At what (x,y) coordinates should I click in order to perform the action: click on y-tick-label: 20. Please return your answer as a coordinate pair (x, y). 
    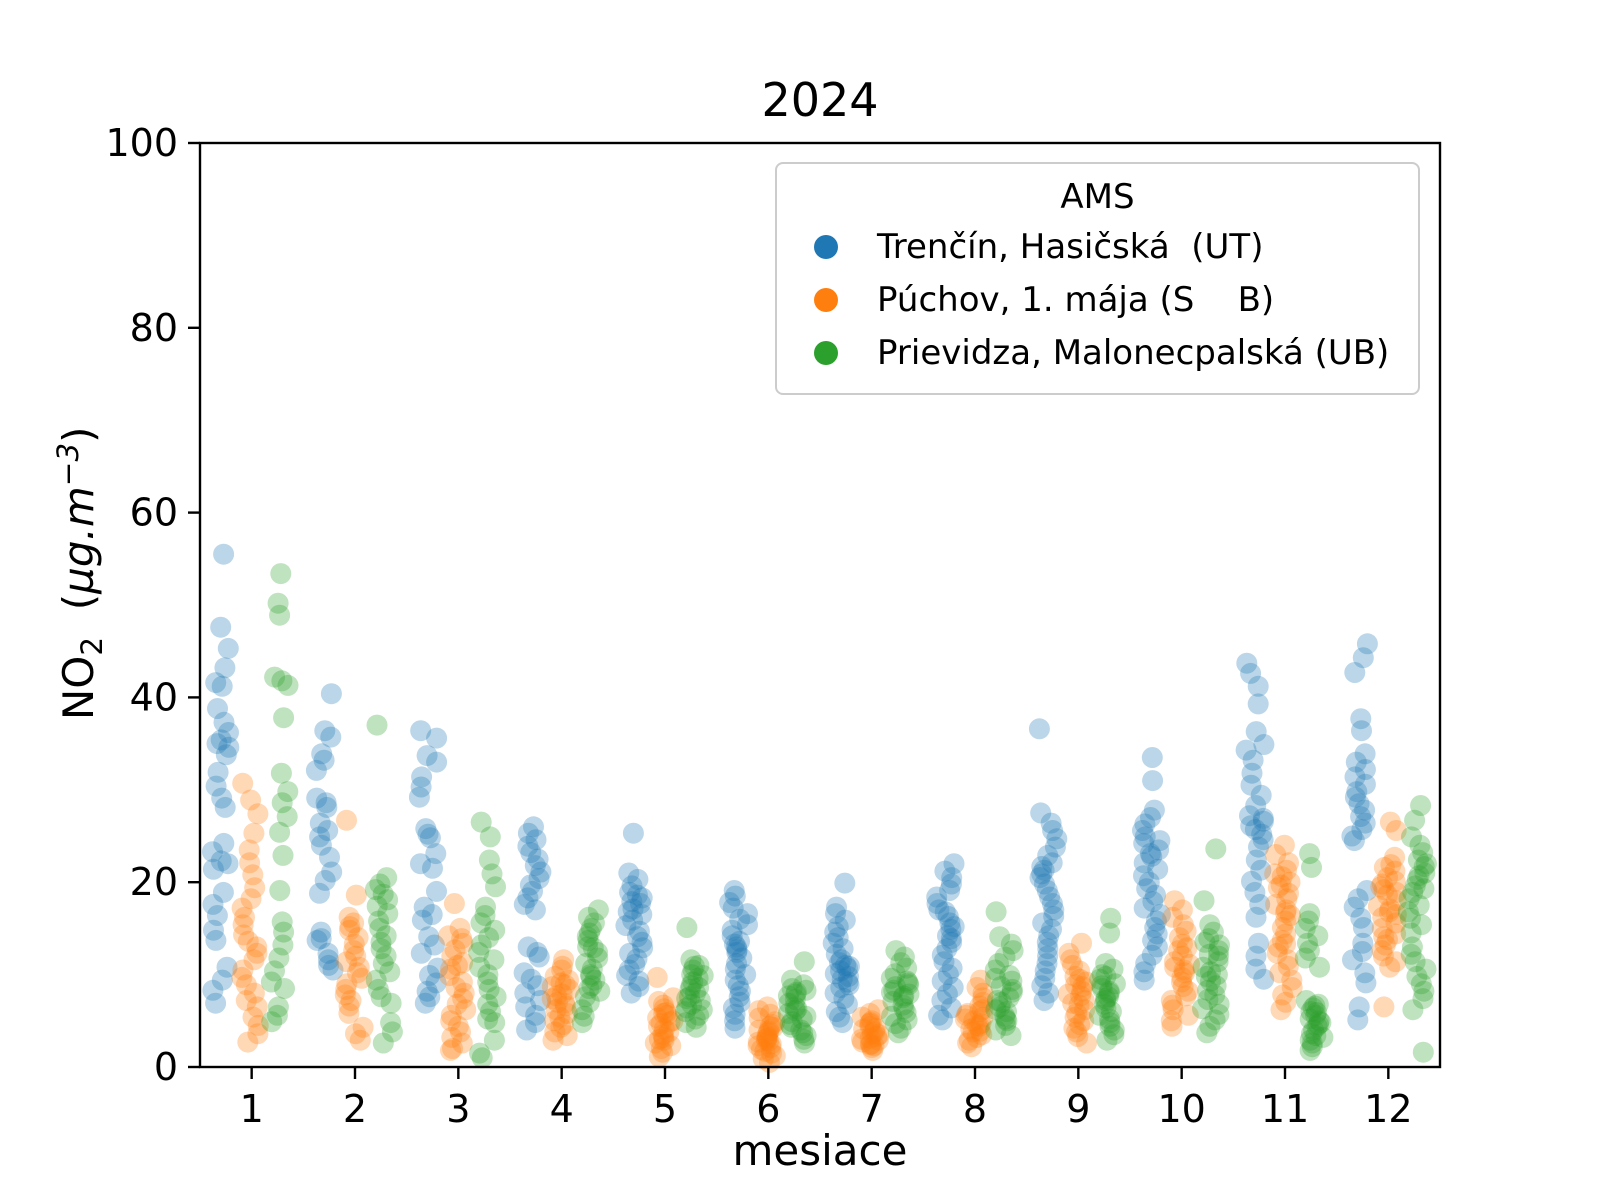
    Looking at the image, I should click on (154, 882).